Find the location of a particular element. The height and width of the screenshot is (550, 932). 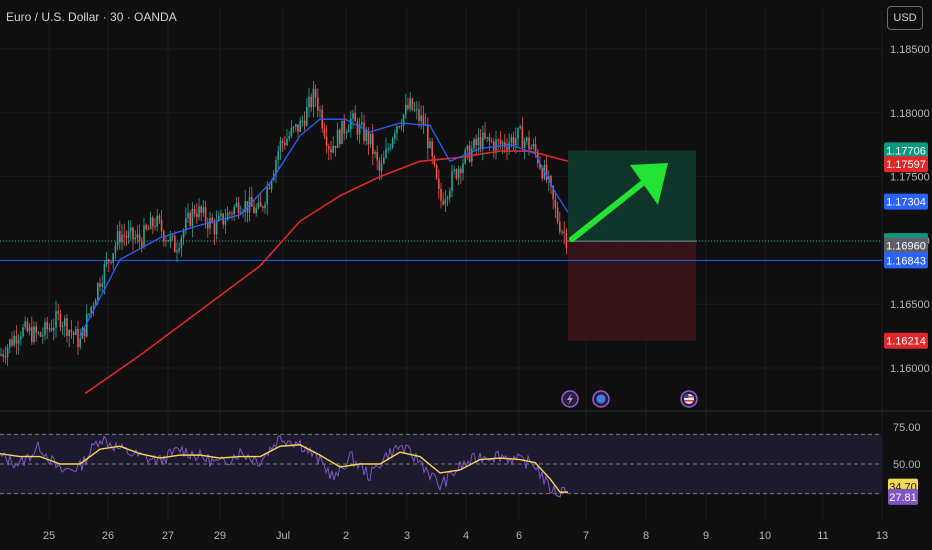

price-tick-label: 1.16000 is located at coordinates (910, 369).